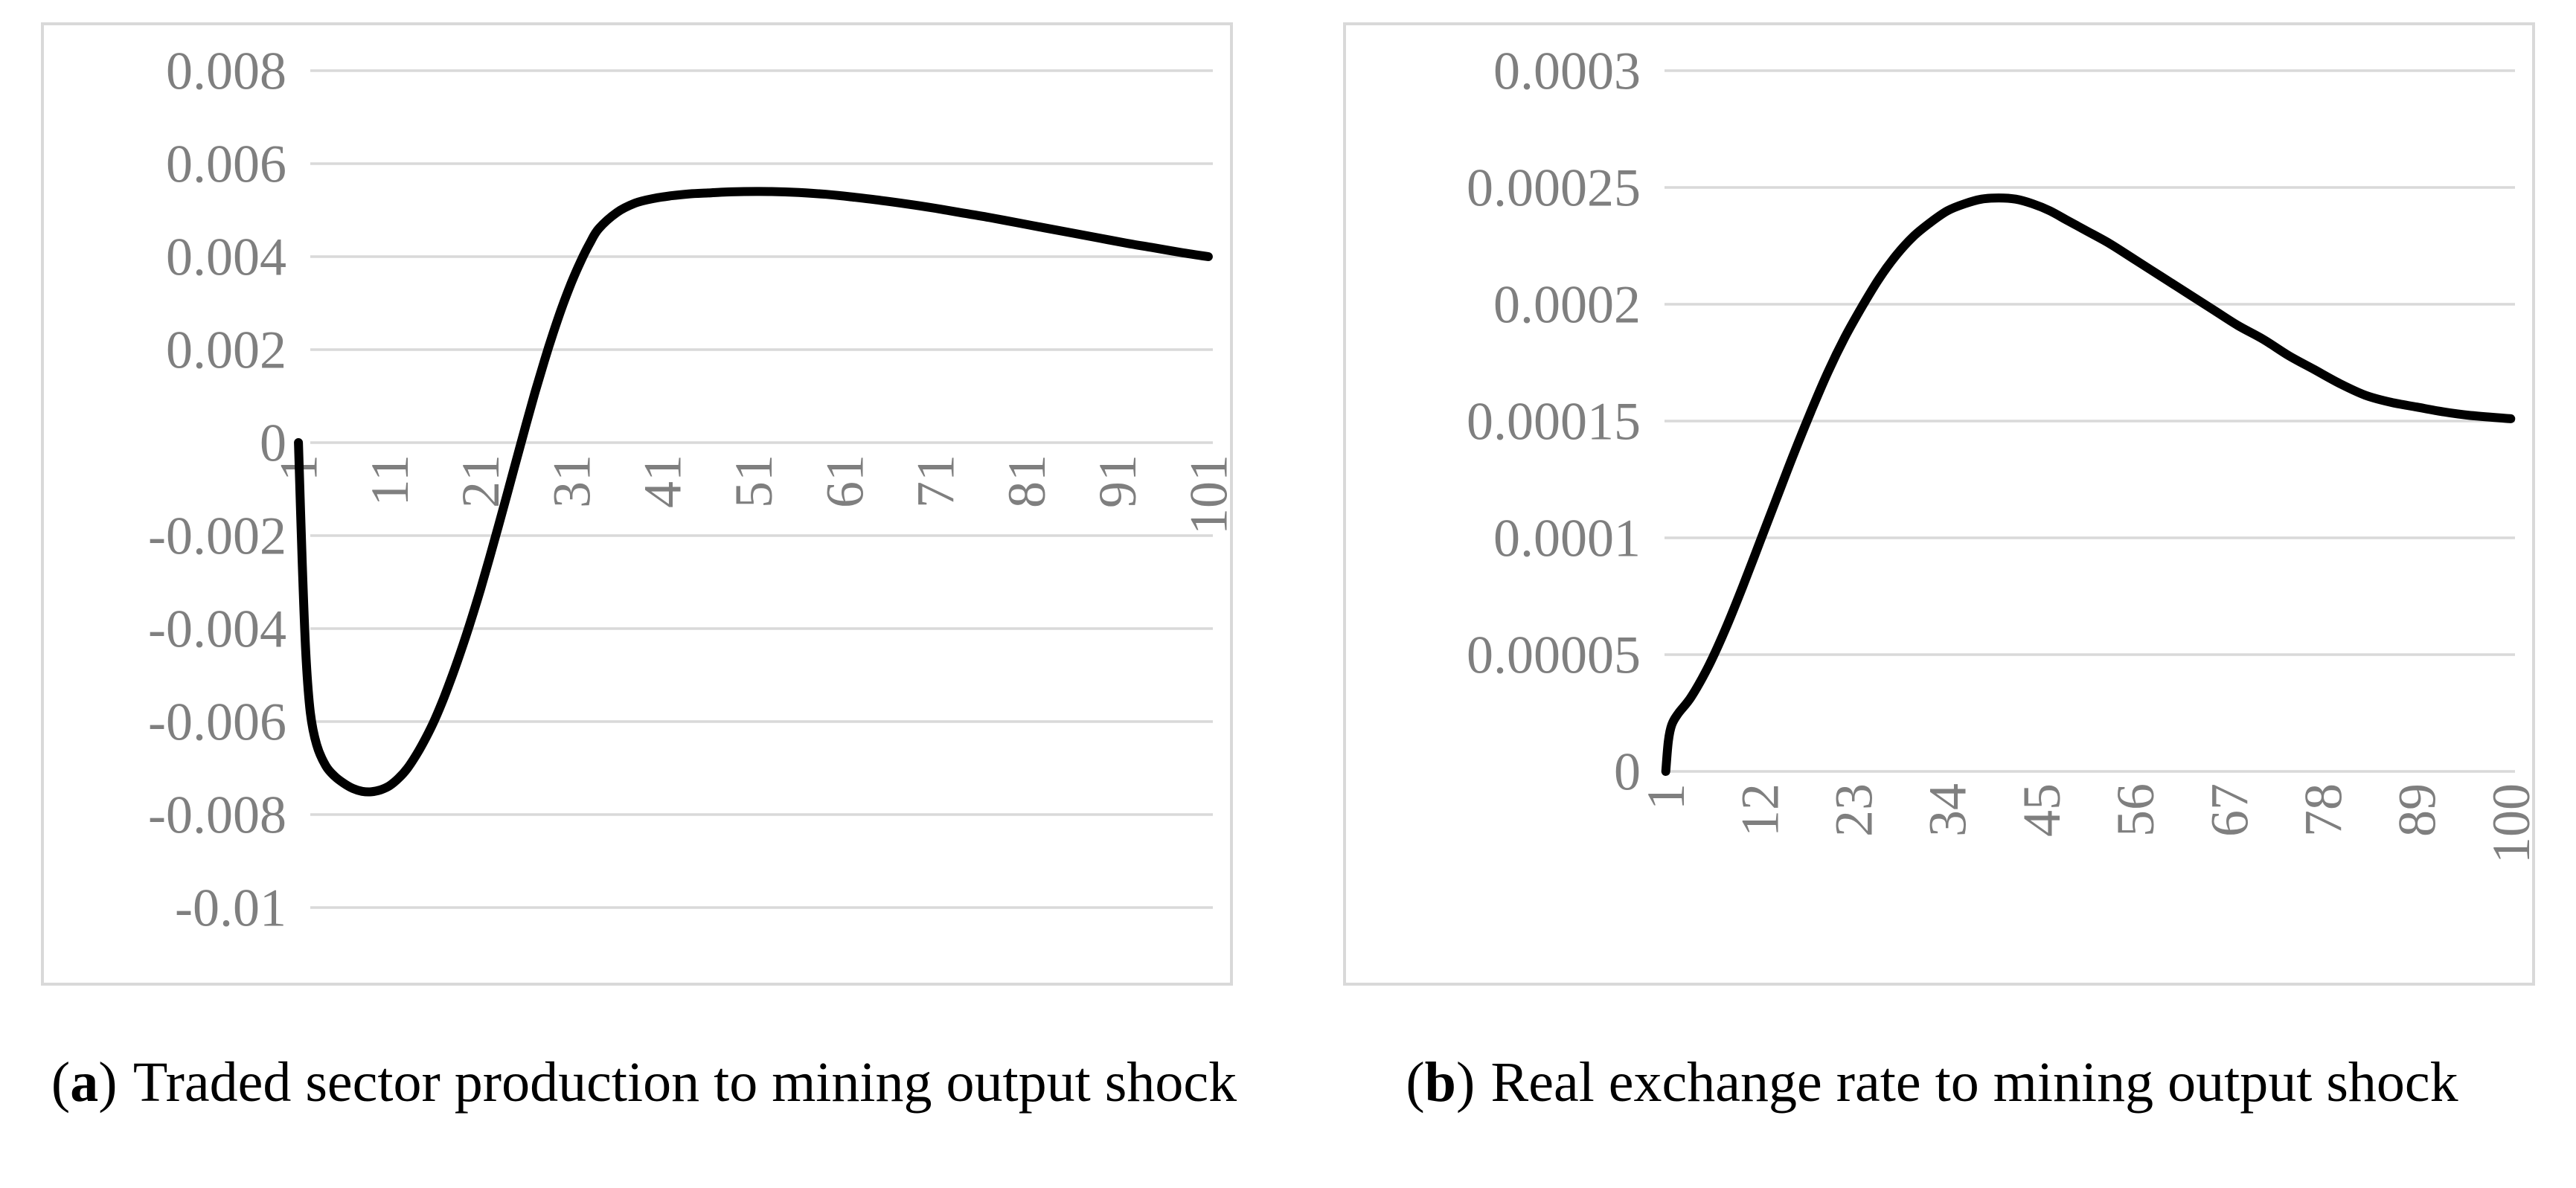  I want to click on x-tick-label: 71, so click(936, 481).